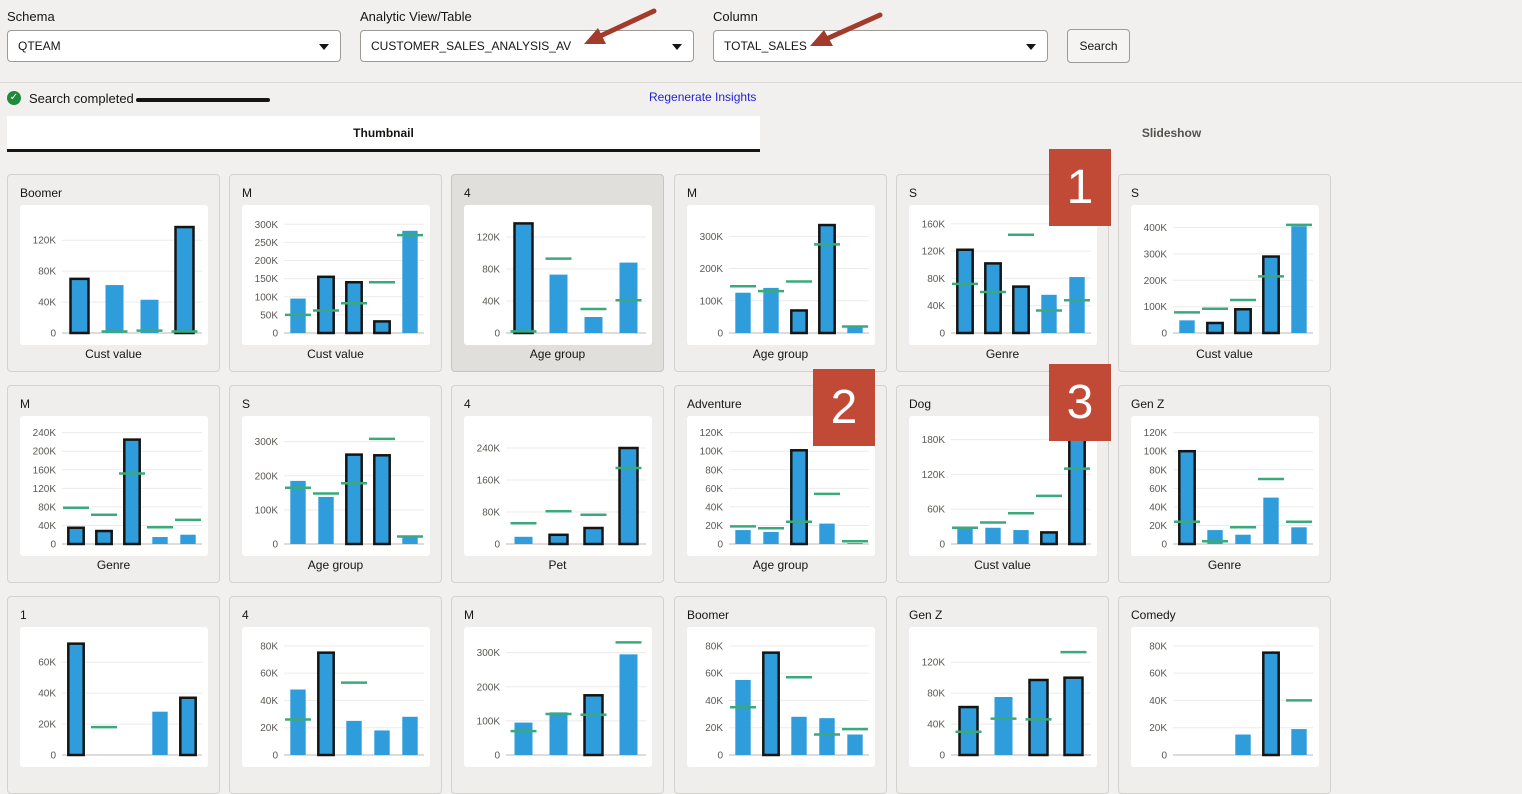  Describe the element at coordinates (557, 695) in the screenshot. I see `insight-card: M 0 100K 200K 300K` at that location.